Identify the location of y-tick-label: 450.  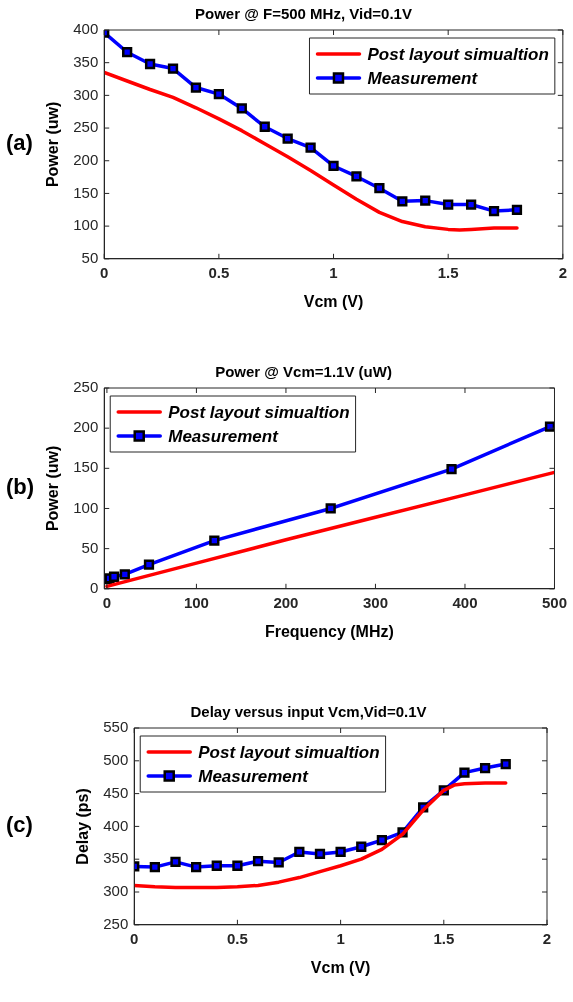
(116, 792).